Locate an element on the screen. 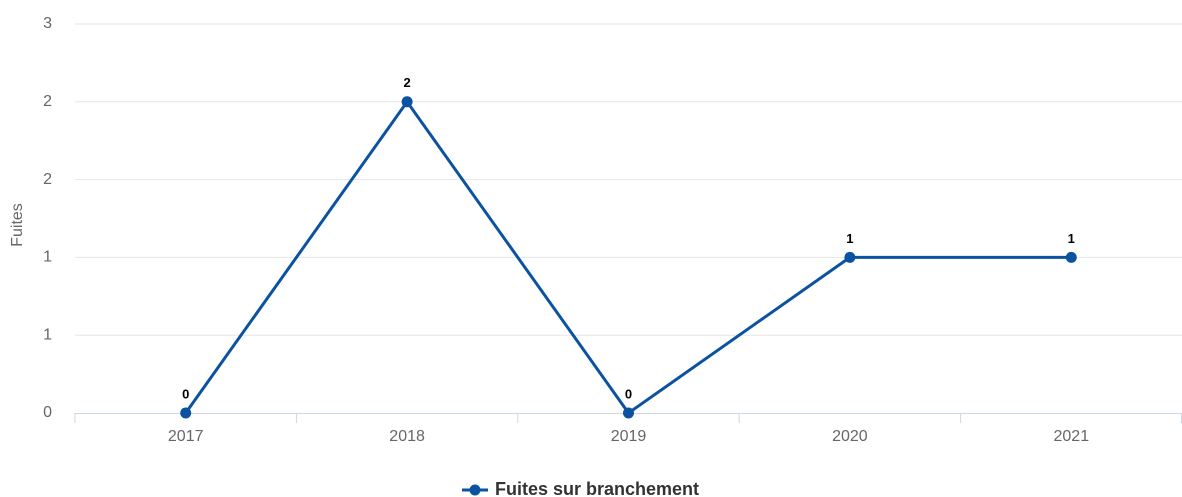  x-tick-label: 2017 is located at coordinates (186, 436).